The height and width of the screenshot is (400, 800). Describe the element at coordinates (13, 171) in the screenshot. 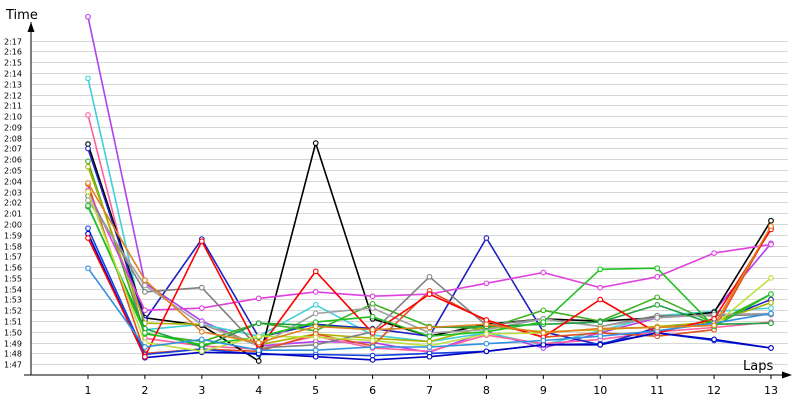

I see `y-tick-label: 2:05` at that location.